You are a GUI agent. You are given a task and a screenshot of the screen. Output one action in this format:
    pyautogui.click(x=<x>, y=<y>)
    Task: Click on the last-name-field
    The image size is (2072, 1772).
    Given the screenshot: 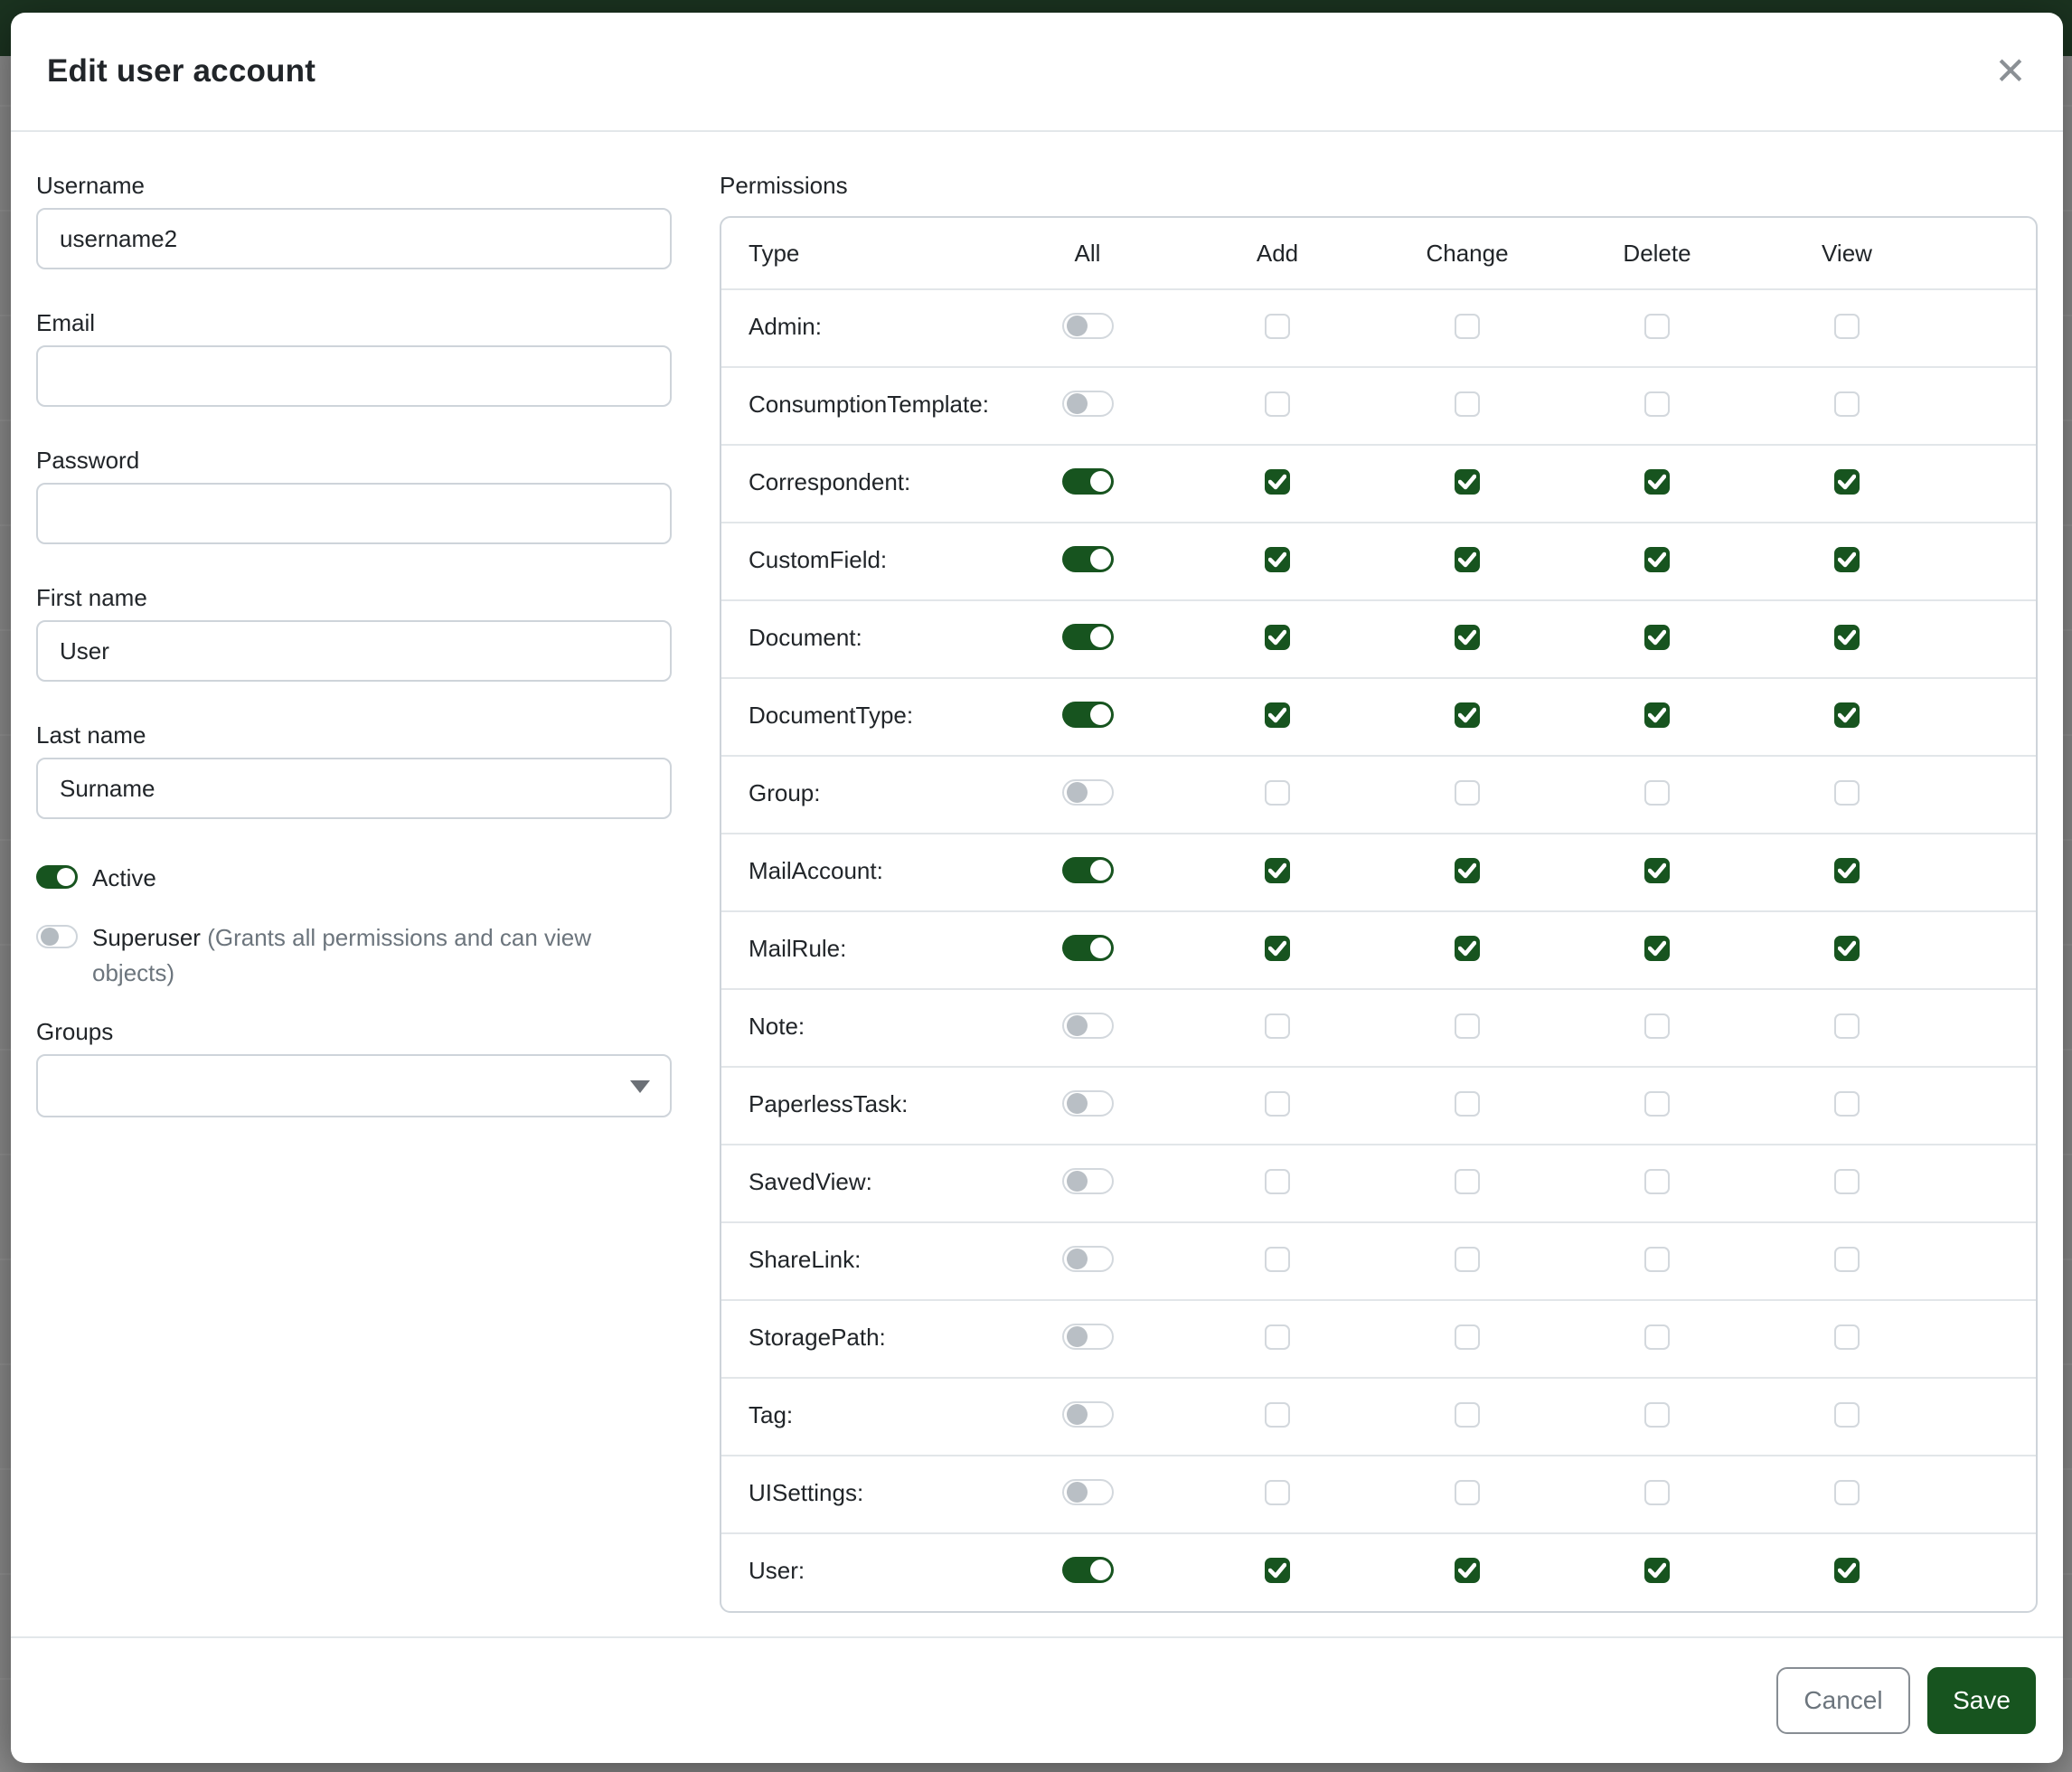 What is the action you would take?
    pyautogui.click(x=354, y=788)
    